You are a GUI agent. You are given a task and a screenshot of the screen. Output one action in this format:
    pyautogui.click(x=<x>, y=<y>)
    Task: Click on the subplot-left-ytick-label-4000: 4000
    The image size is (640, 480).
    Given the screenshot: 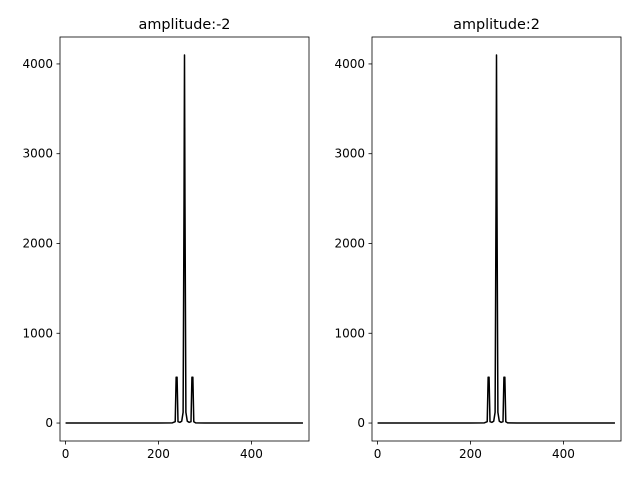 What is the action you would take?
    pyautogui.click(x=37, y=64)
    